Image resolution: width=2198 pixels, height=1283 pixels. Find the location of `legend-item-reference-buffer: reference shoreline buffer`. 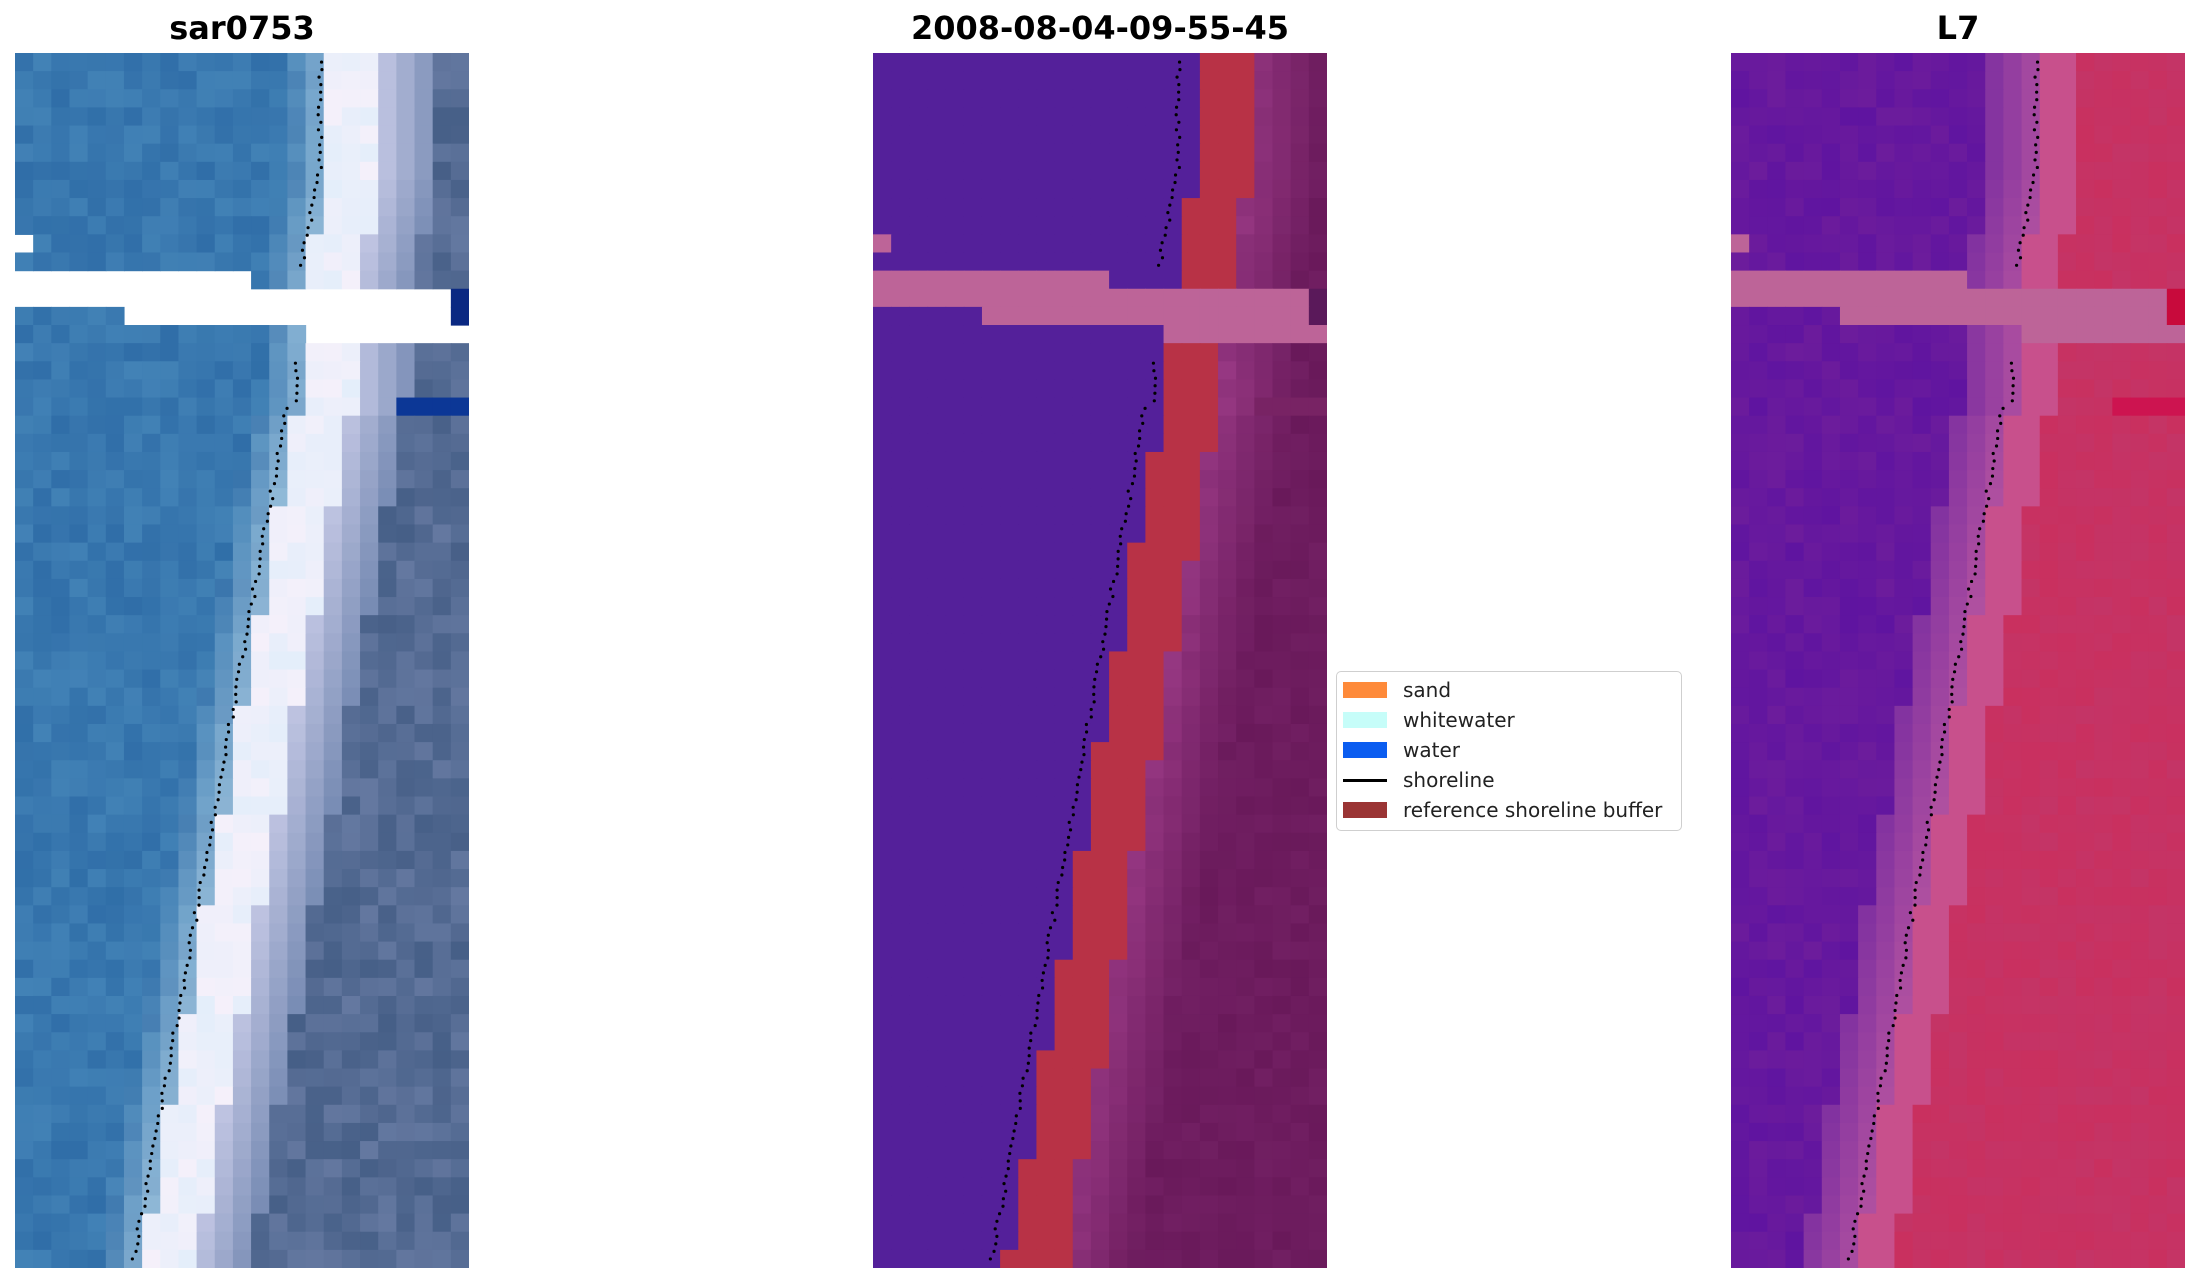

legend-item-reference-buffer: reference shoreline buffer is located at coordinates (1502, 810).